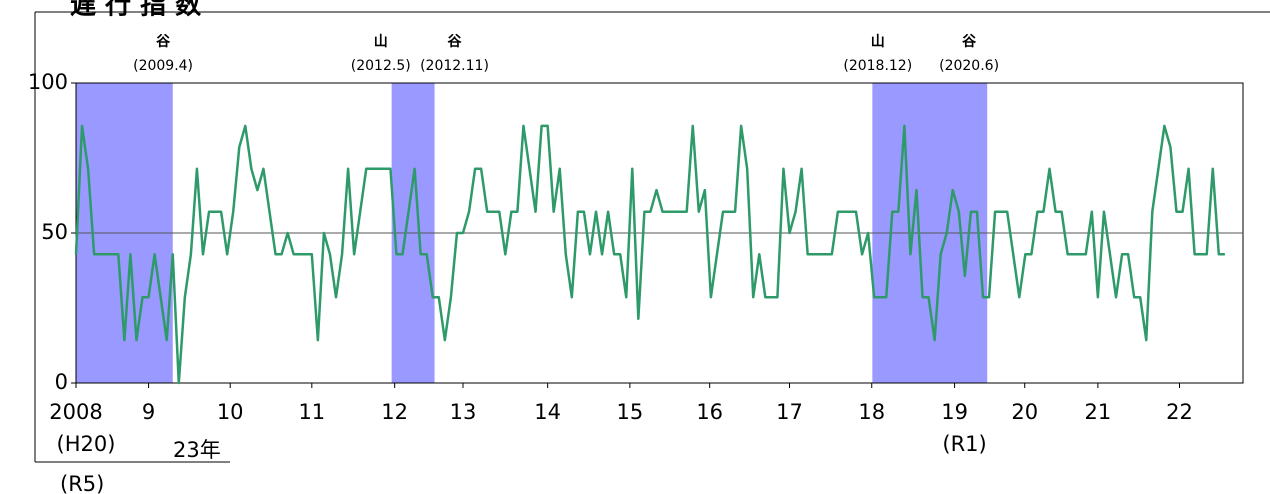 Image resolution: width=1270 pixels, height=494 pixels. Describe the element at coordinates (54, 232) in the screenshot. I see `y-tick-label: 50` at that location.